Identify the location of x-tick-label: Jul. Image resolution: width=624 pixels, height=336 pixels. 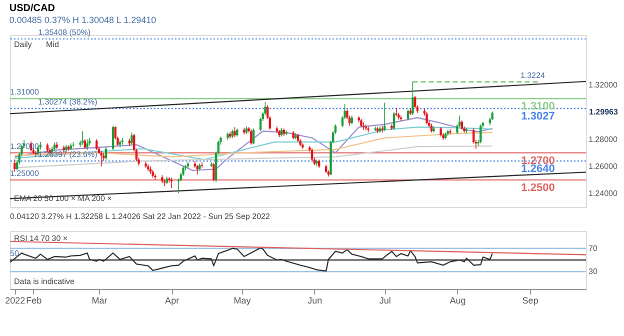
(385, 301).